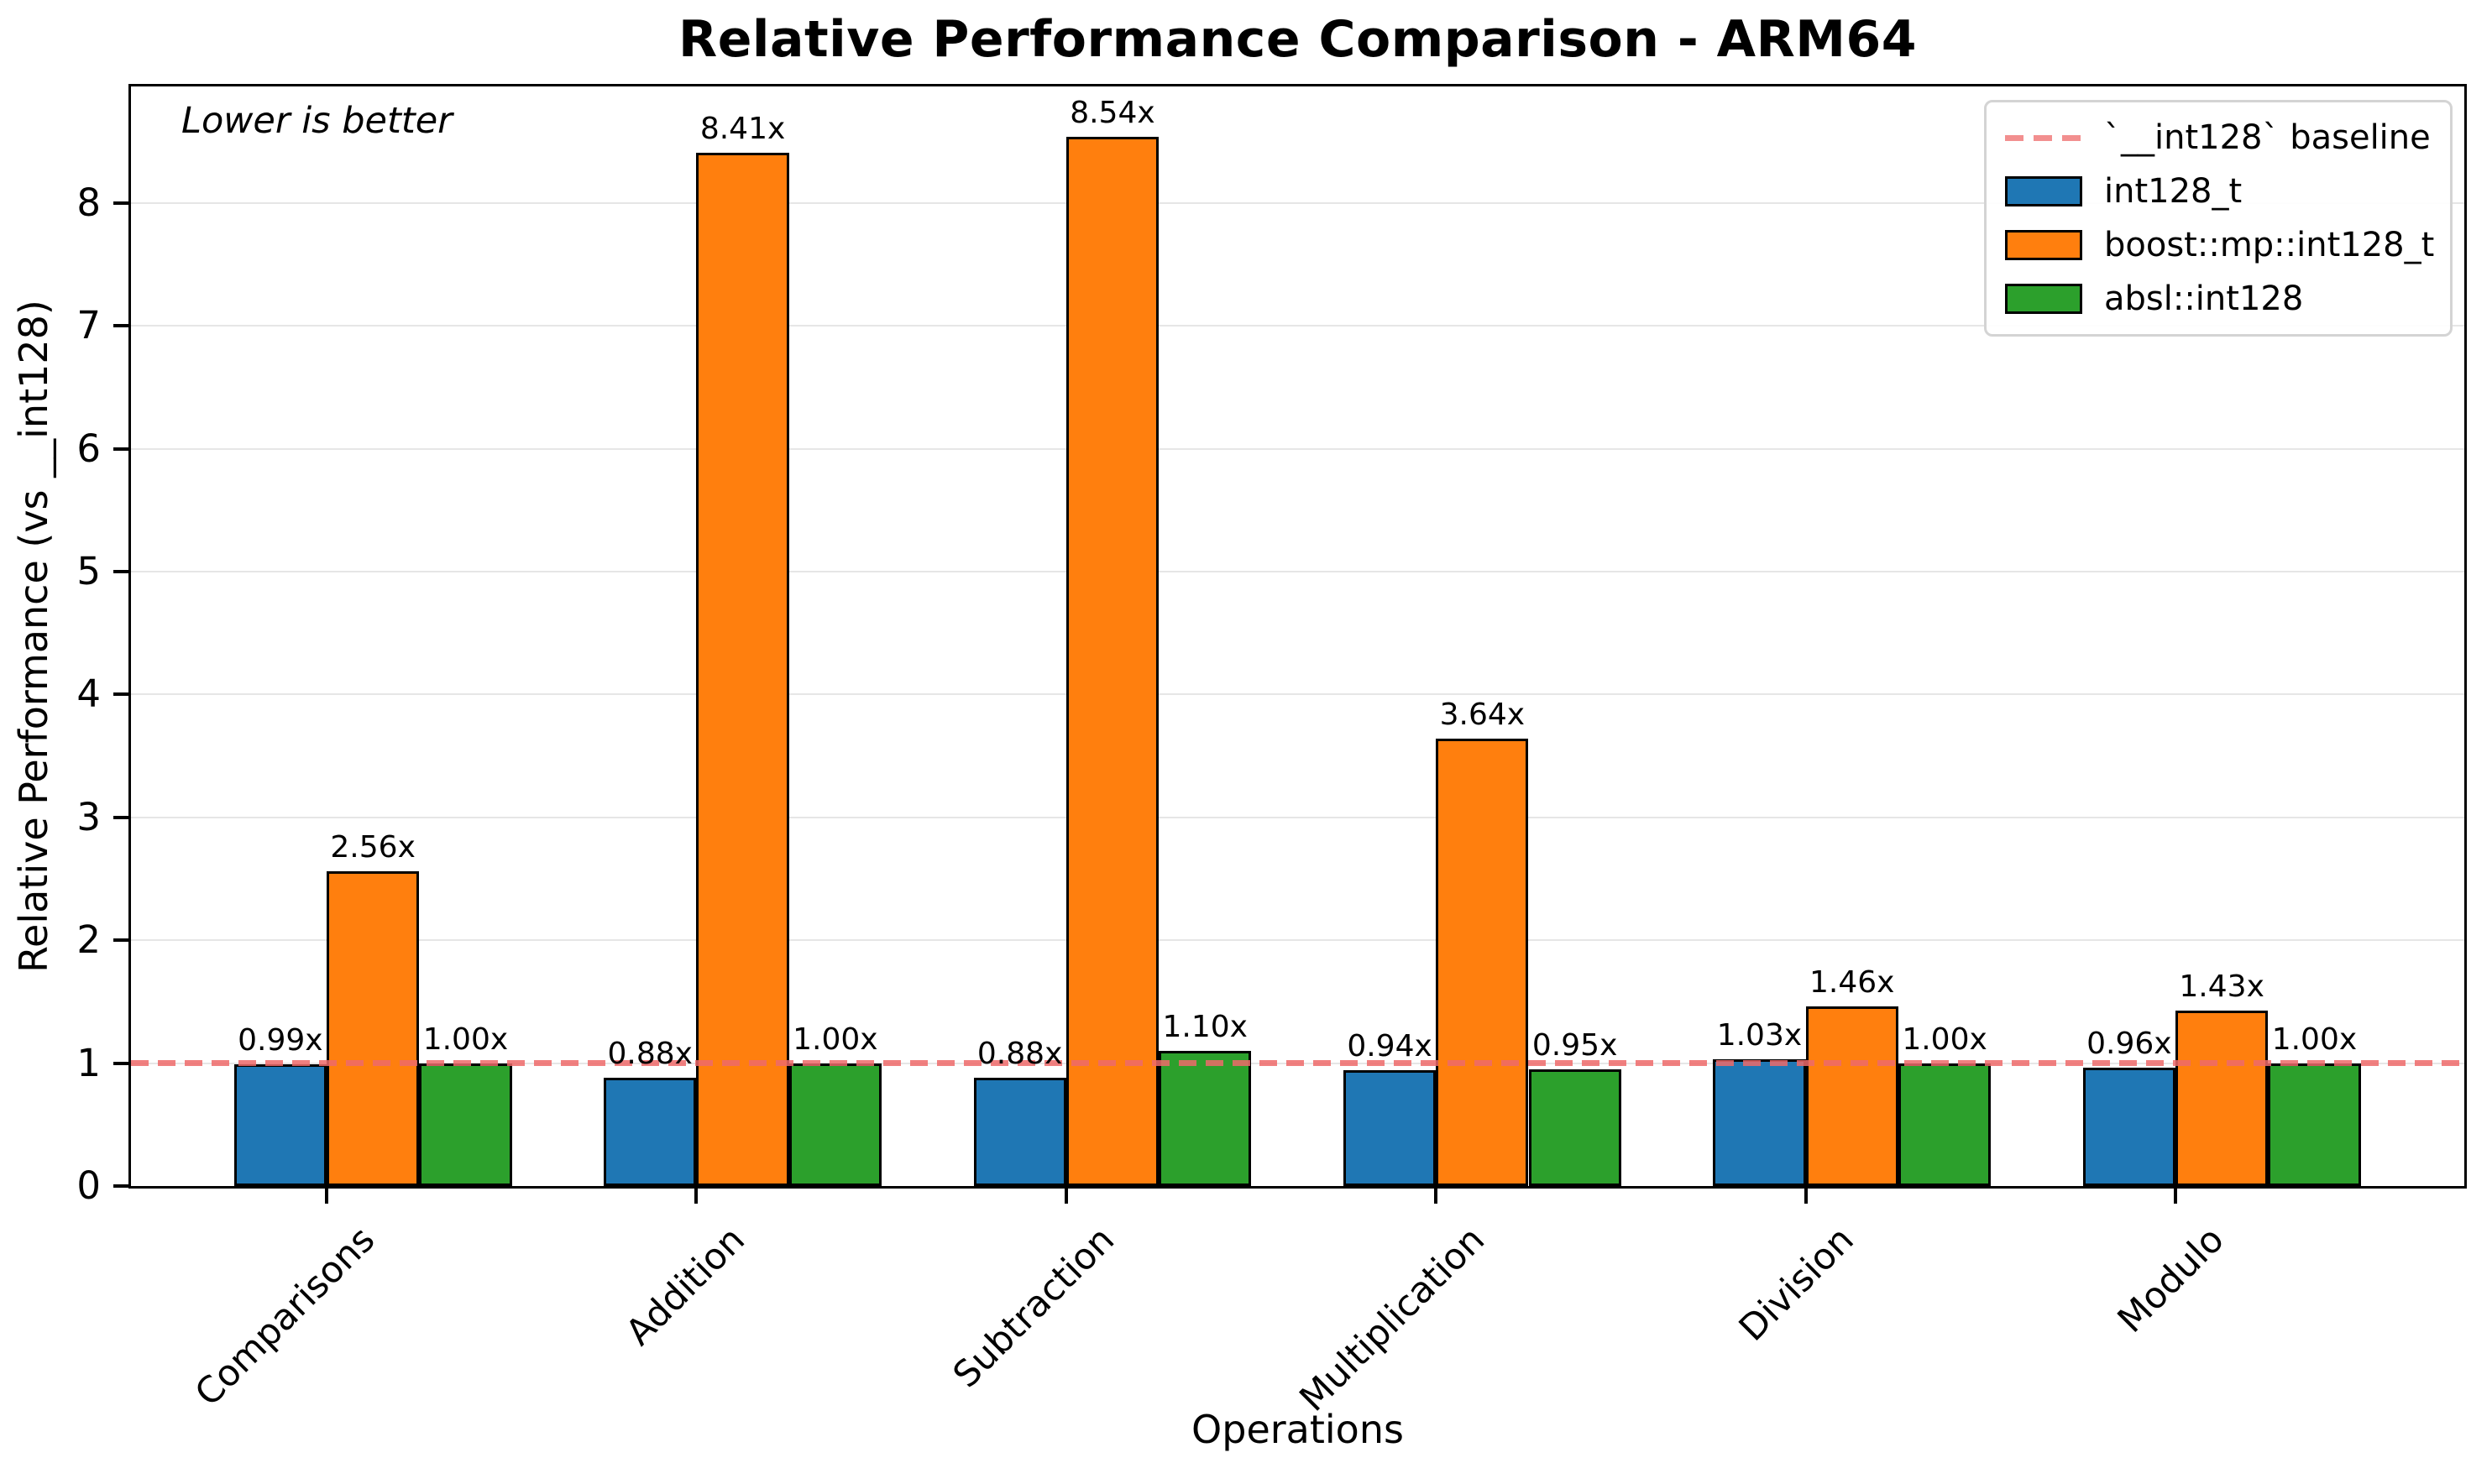  What do you see at coordinates (89, 1062) in the screenshot?
I see `y-tick-label: 1` at bounding box center [89, 1062].